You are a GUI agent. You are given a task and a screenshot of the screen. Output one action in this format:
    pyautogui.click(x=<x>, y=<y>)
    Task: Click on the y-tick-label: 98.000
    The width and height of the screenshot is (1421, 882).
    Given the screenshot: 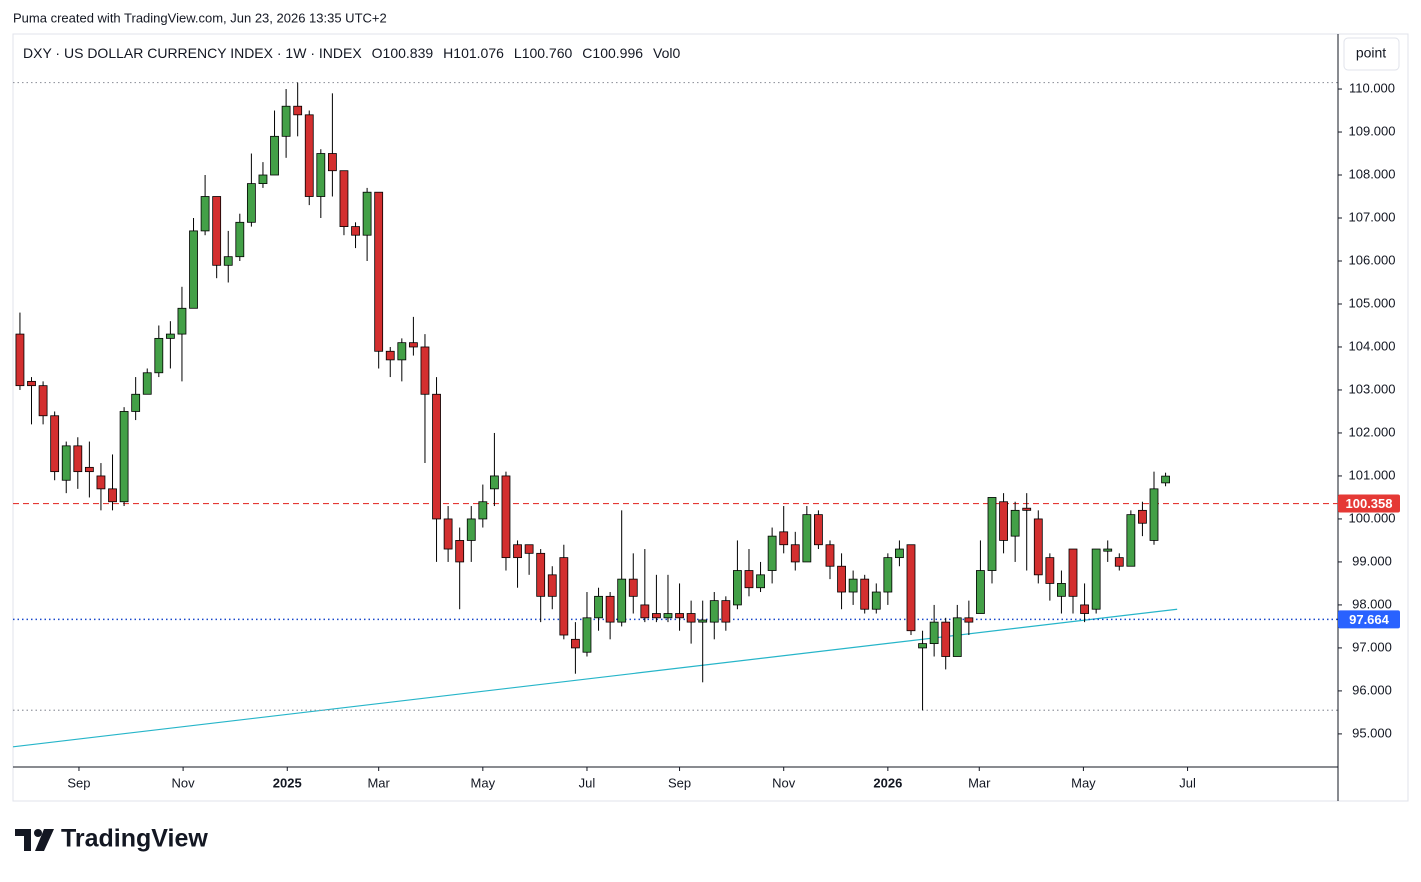 What is the action you would take?
    pyautogui.click(x=1372, y=603)
    